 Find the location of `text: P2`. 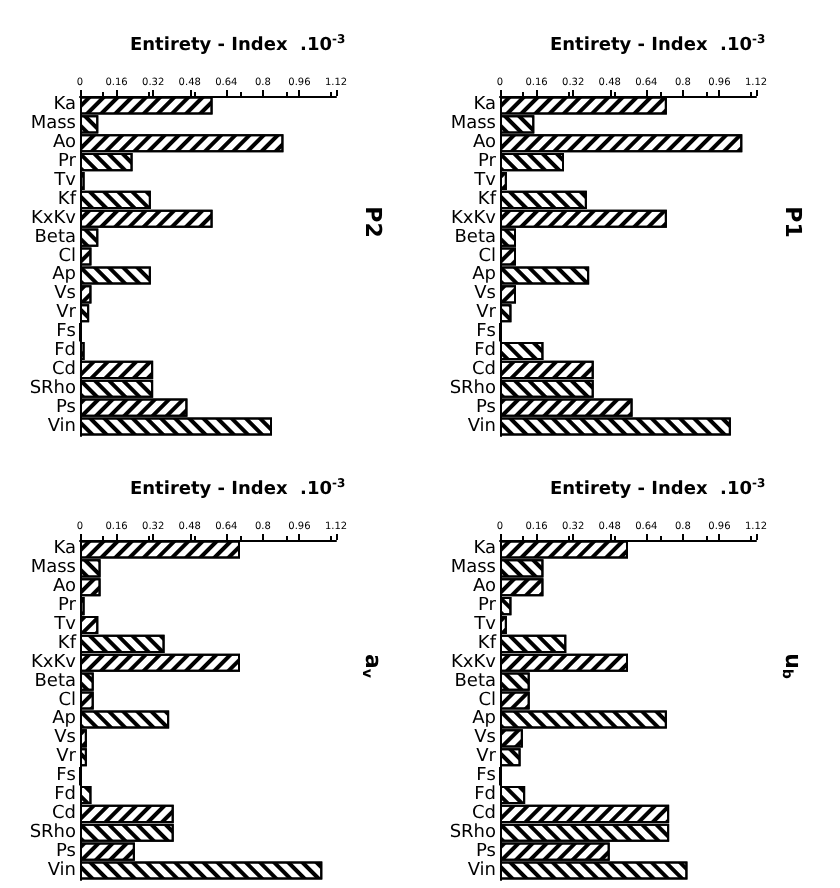

text: P2 is located at coordinates (373, 222).